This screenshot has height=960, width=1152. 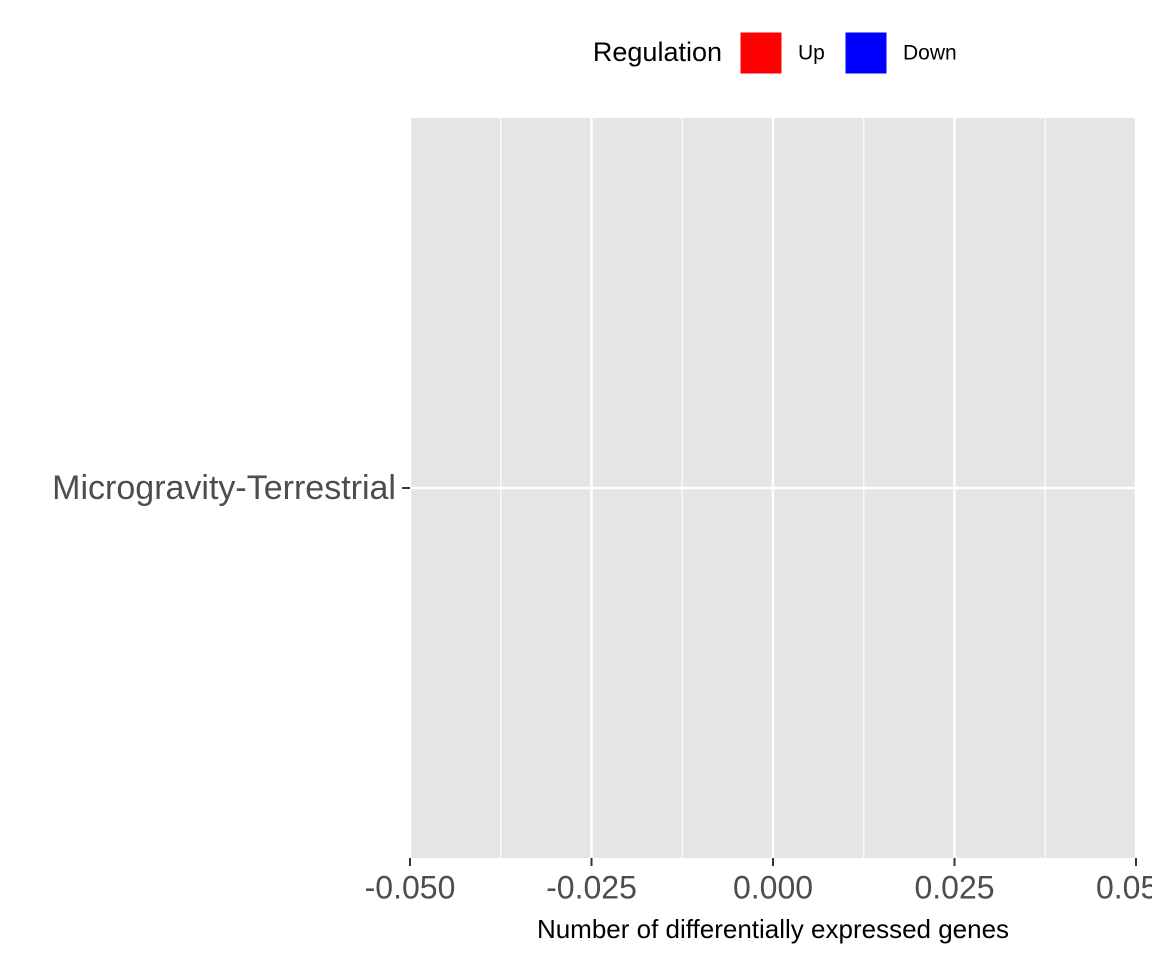 I want to click on x-tick-label: 0.025, so click(x=954, y=887).